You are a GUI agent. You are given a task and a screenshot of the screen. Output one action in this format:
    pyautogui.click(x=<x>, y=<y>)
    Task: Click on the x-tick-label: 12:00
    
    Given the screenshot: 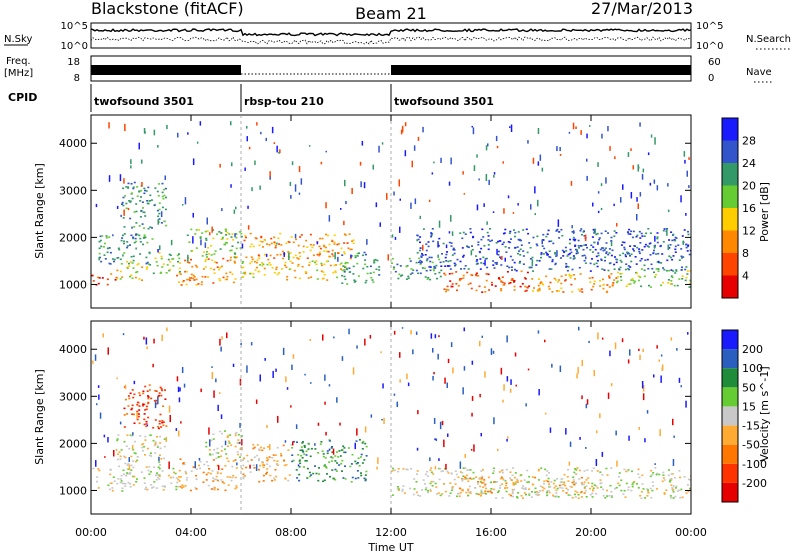 What is the action you would take?
    pyautogui.click(x=391, y=532)
    